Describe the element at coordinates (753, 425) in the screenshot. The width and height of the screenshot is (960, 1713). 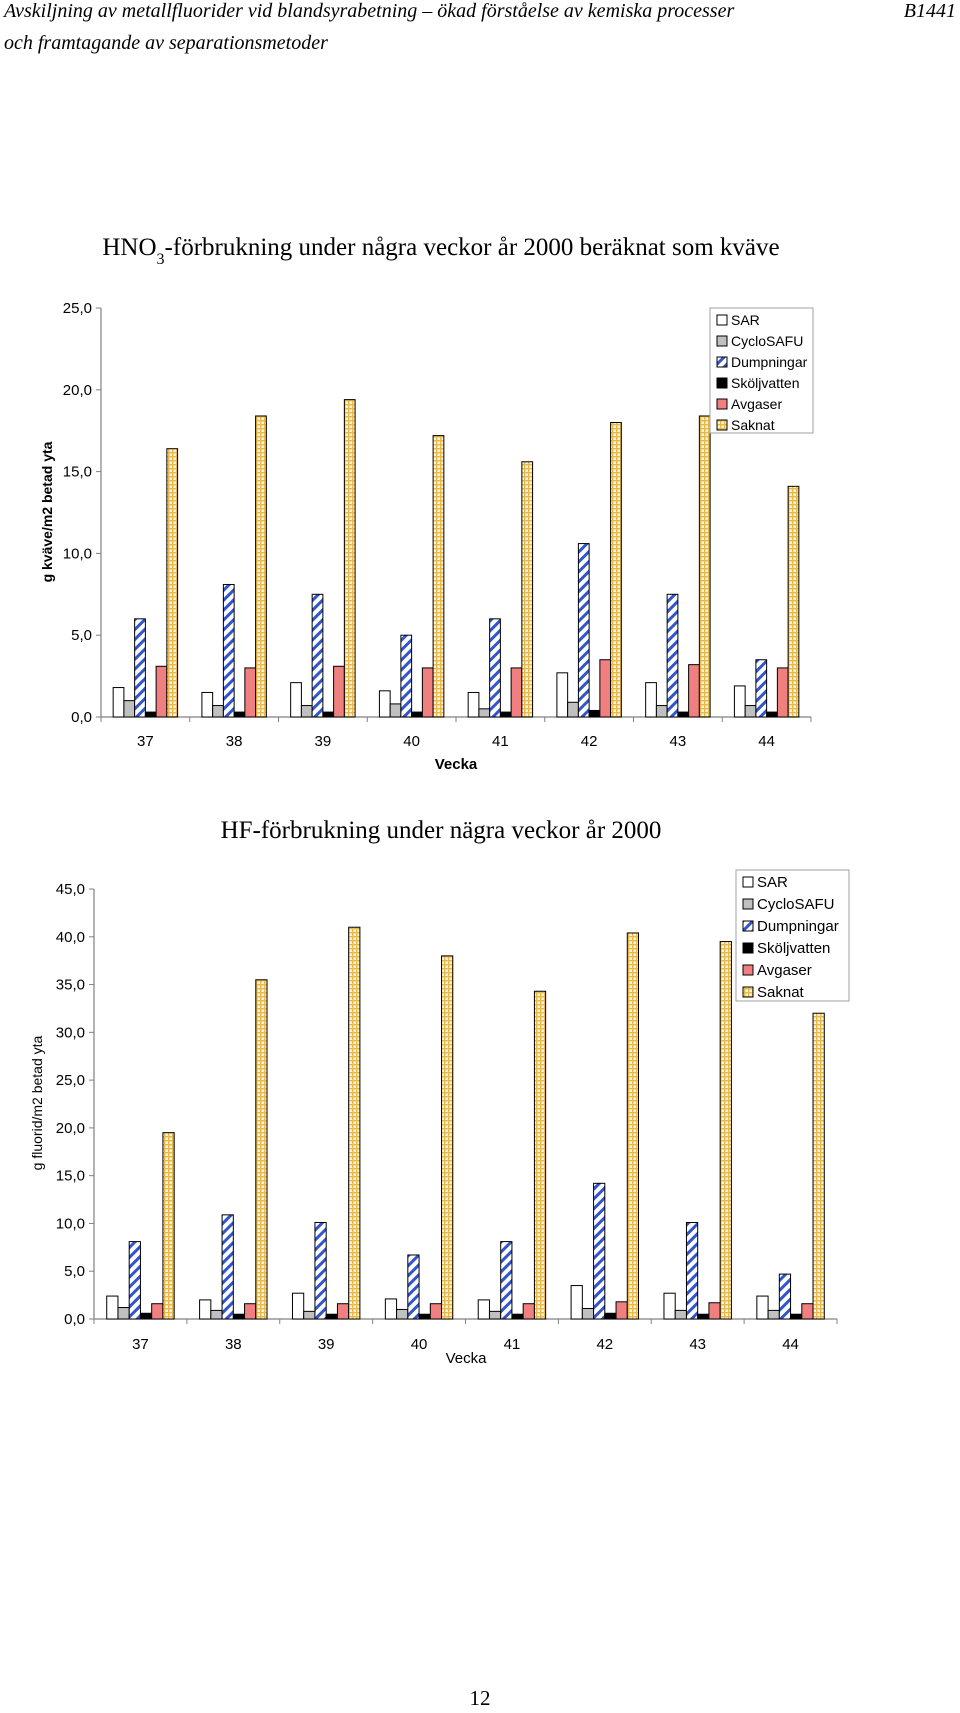
I see `legend-label-saknat: Saknat` at that location.